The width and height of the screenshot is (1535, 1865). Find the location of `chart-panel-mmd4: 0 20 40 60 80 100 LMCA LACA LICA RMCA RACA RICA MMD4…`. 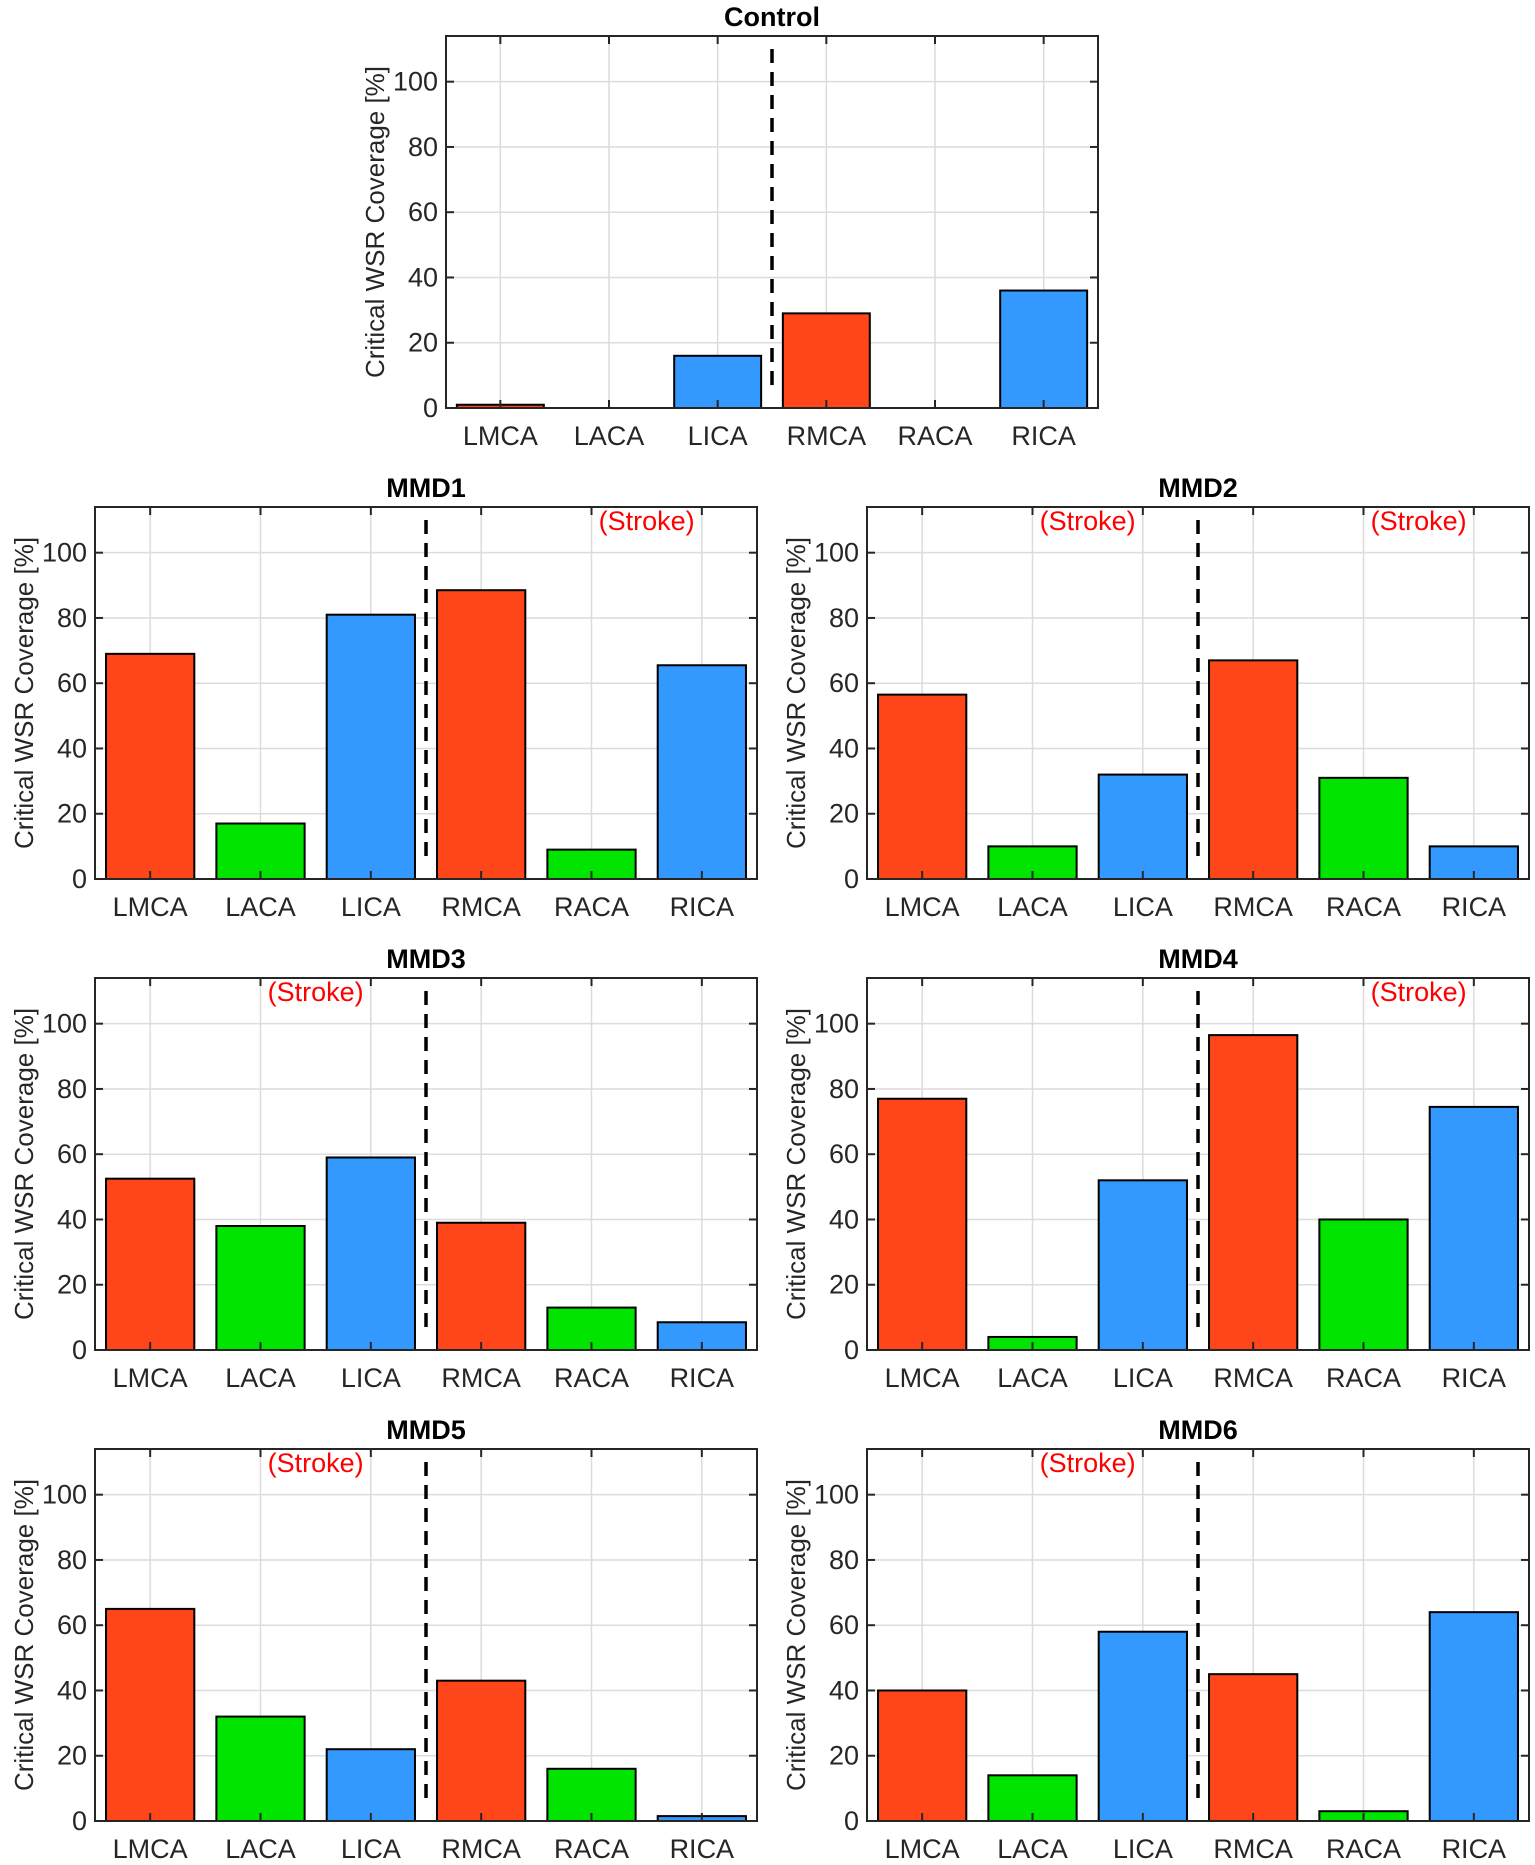

chart-panel-mmd4: 0 20 40 60 80 100 LMCA LACA LICA RMCA RACA RICA MMD4… is located at coordinates (1155, 1168).